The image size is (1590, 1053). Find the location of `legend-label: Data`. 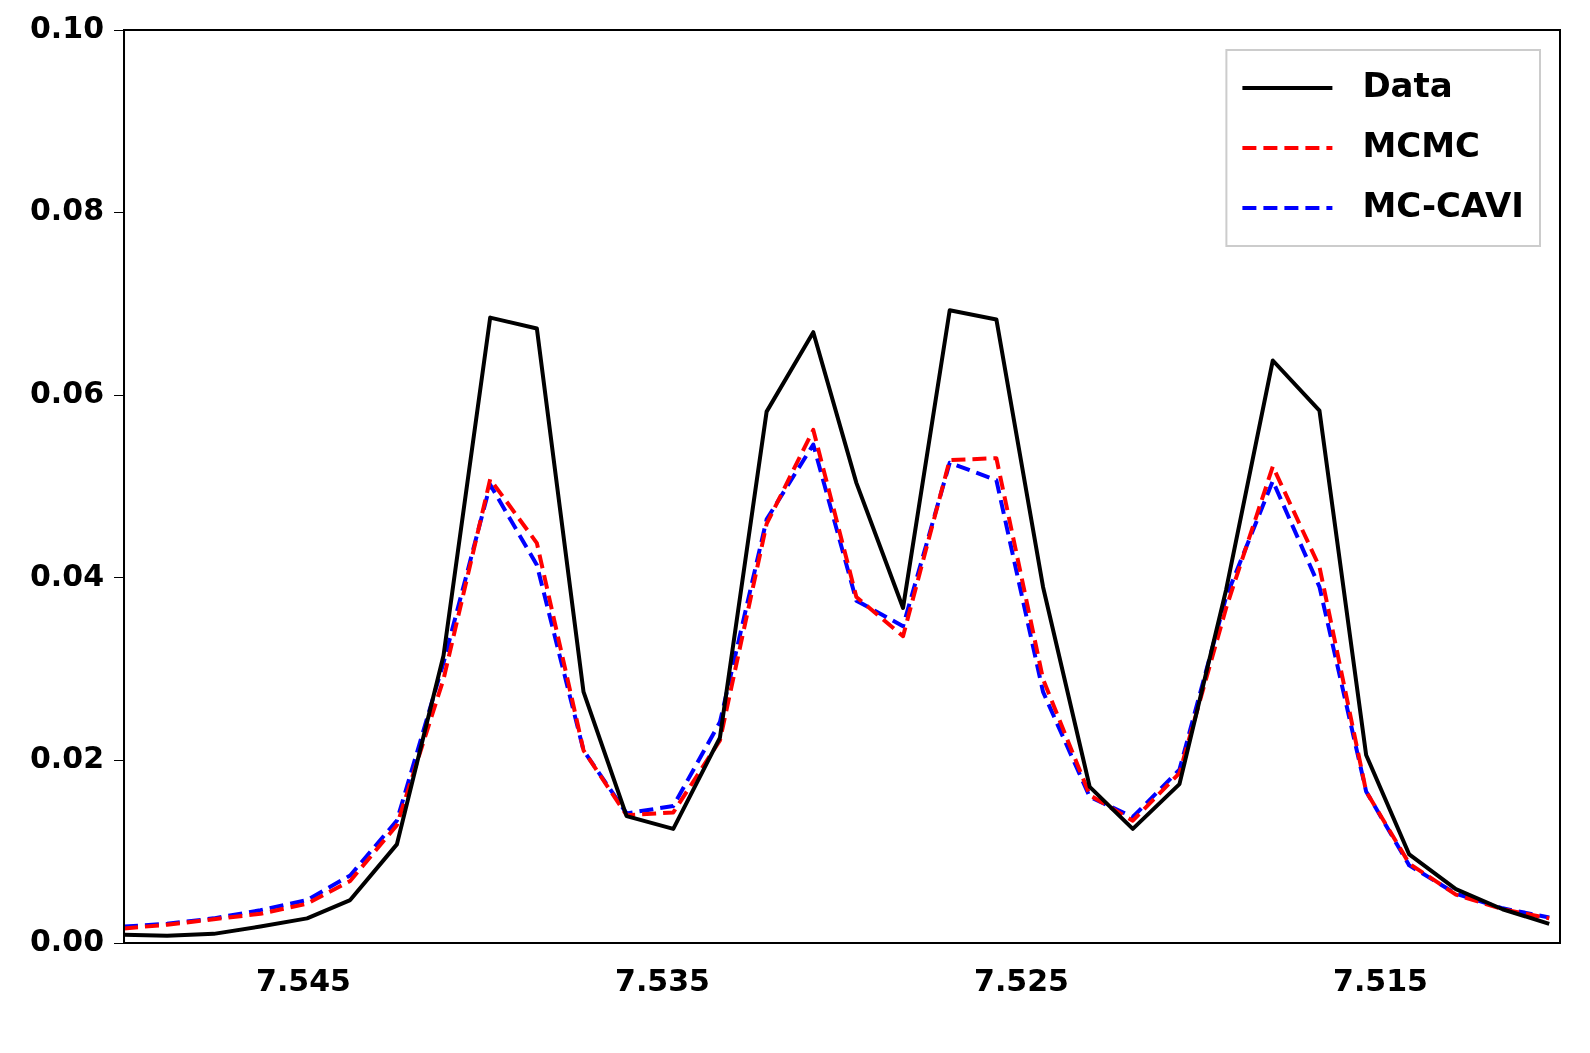

legend-label: Data is located at coordinates (1407, 84).